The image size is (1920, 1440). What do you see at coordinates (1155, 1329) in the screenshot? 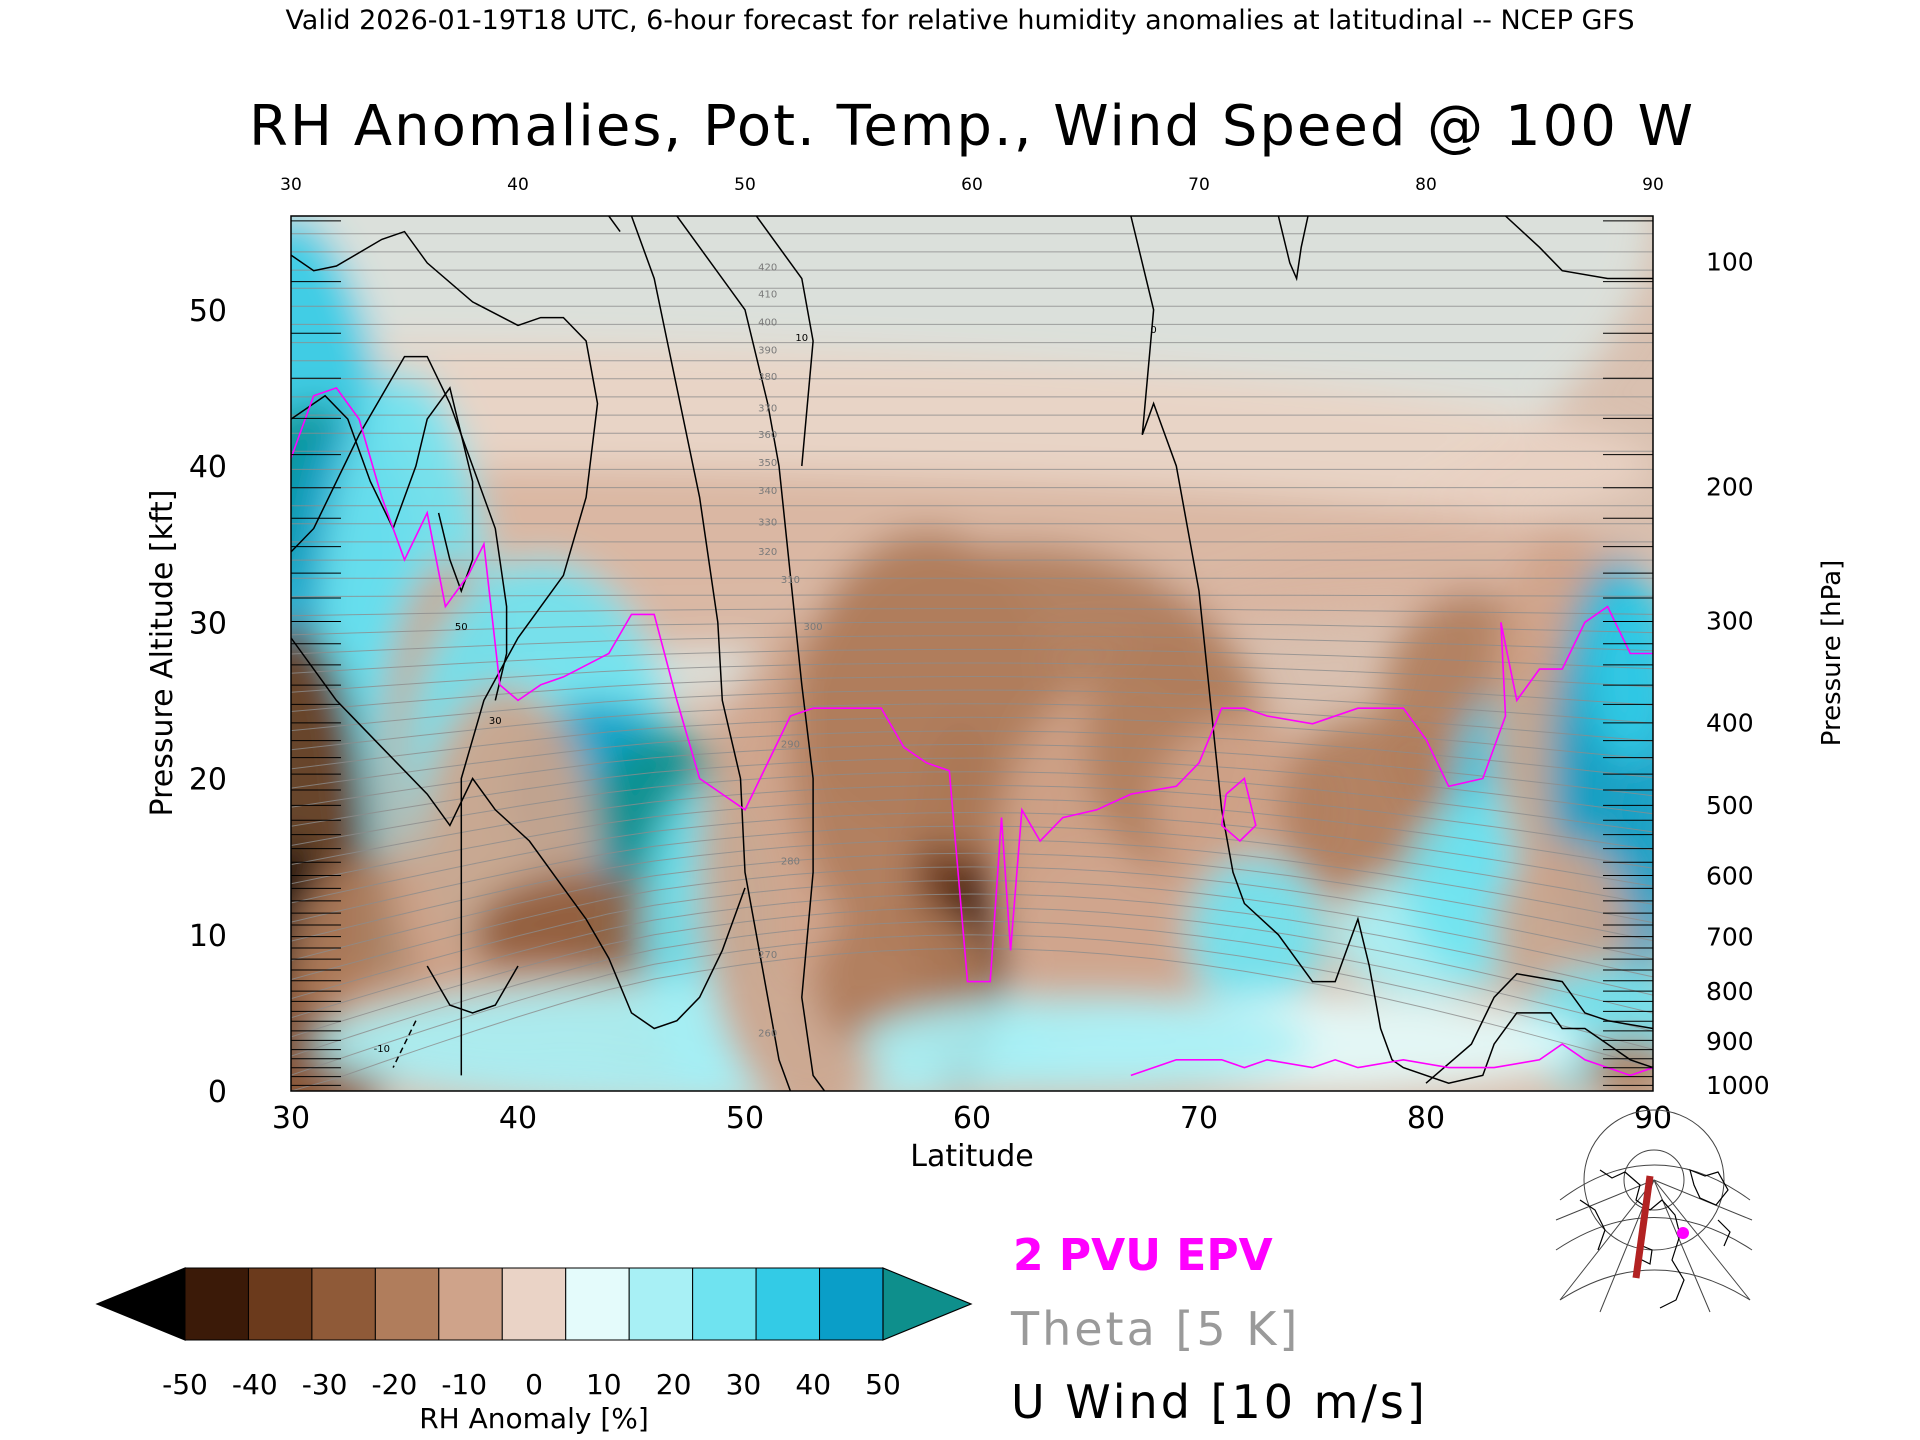
I see `legend-theta: Theta [5 K]` at bounding box center [1155, 1329].